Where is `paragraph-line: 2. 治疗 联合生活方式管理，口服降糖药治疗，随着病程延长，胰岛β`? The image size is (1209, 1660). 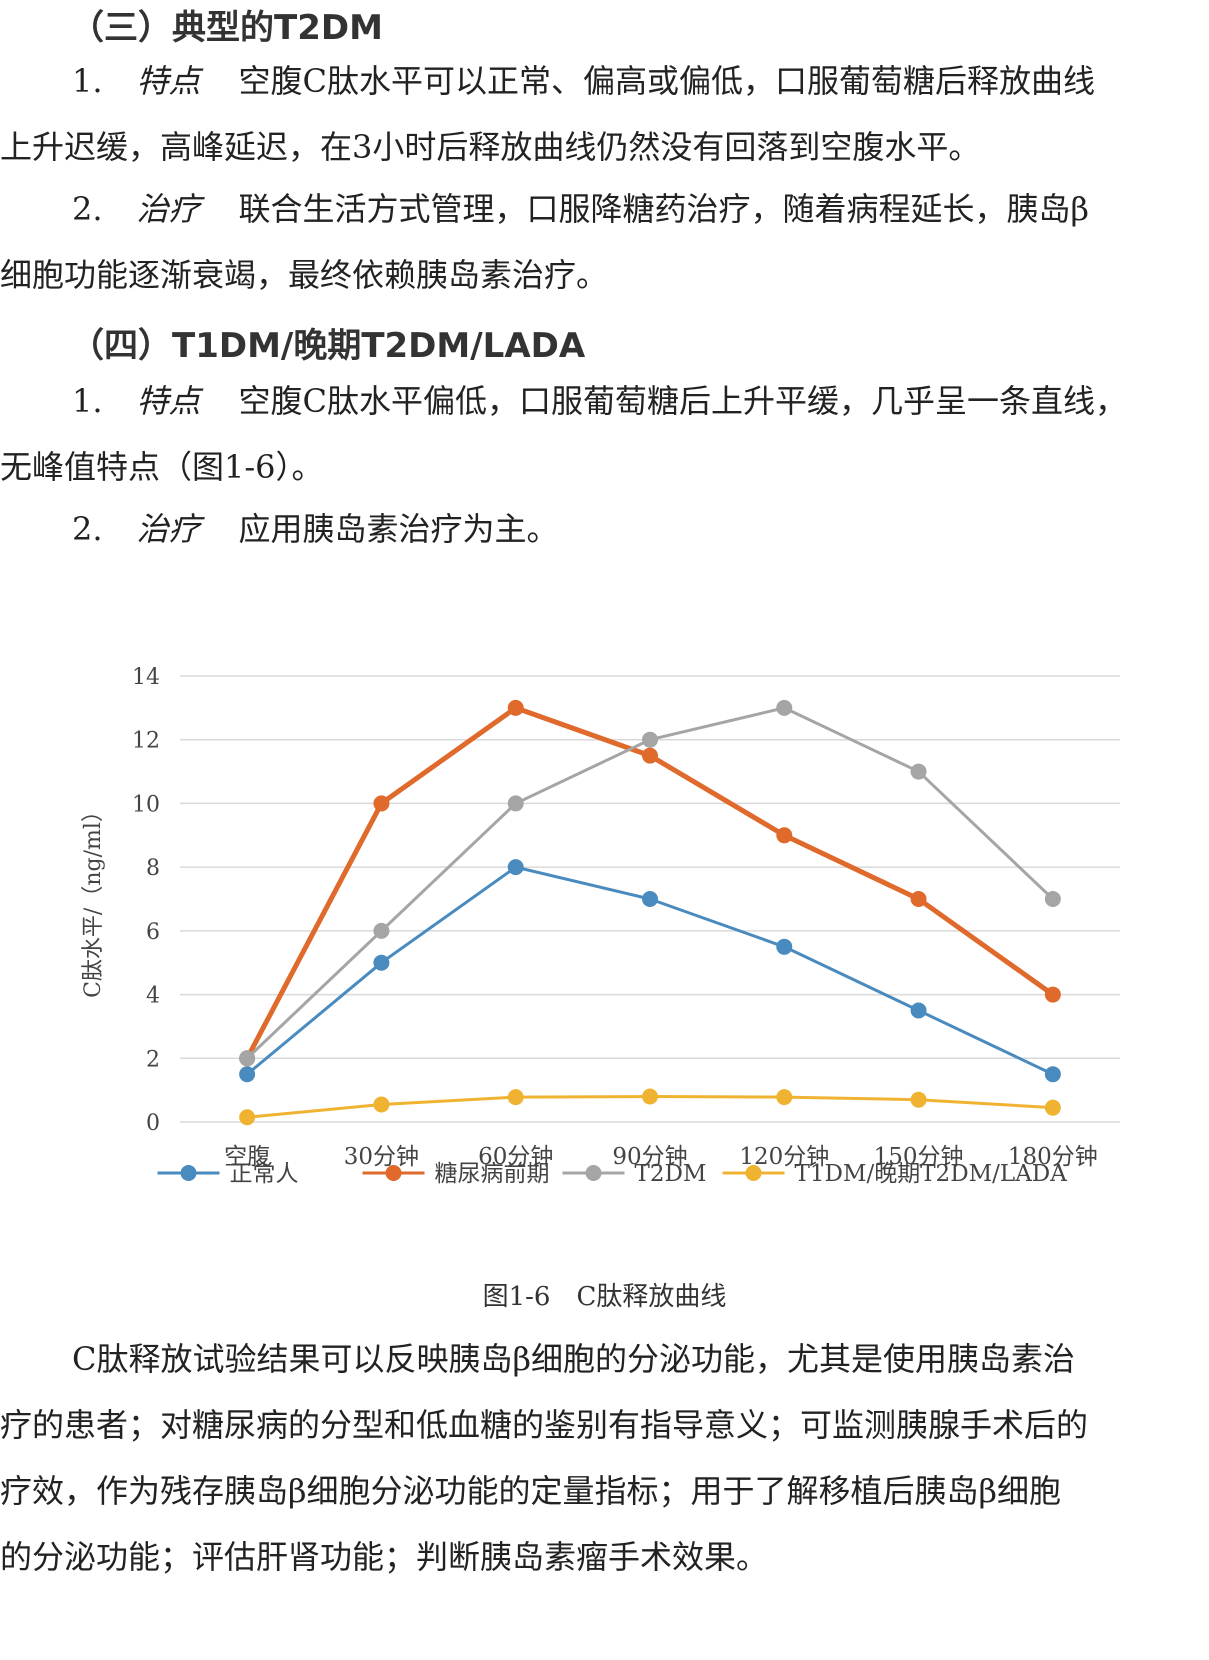
paragraph-line: 2. 治疗 联合生活方式管理，口服降糖药治疗，随着病程延长，胰岛β is located at coordinates (604, 209).